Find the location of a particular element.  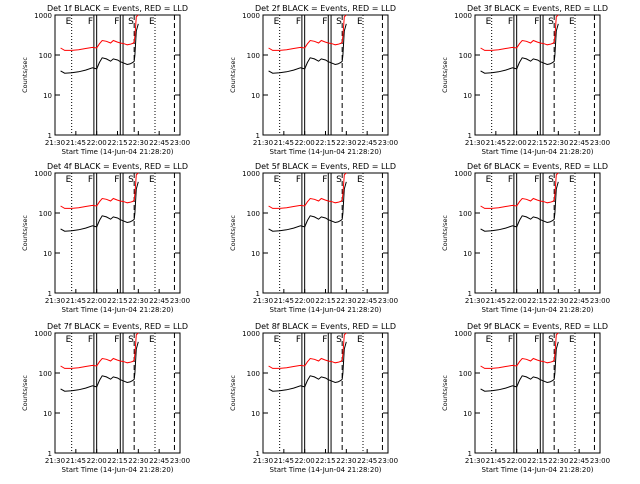

y-axis-label: Counts/sec is located at coordinates (445, 75).